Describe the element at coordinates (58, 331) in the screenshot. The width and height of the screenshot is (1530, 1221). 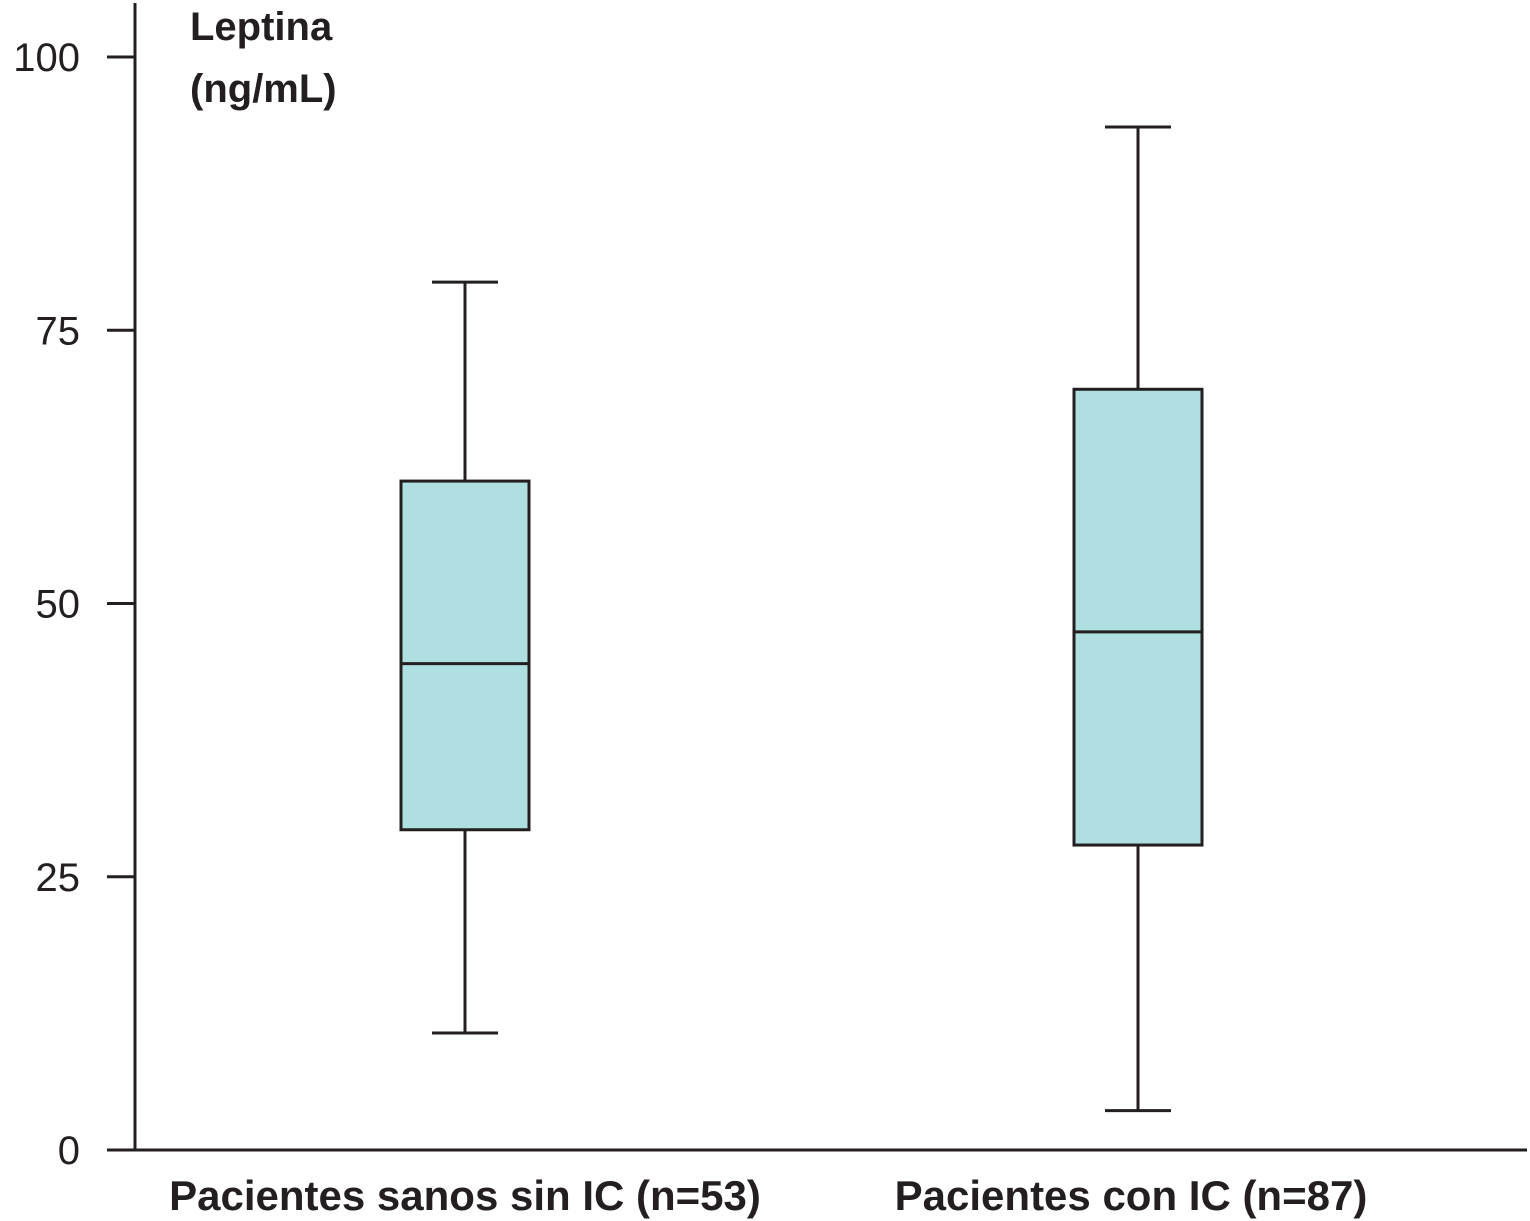
I see `y-tick-label: 75` at that location.